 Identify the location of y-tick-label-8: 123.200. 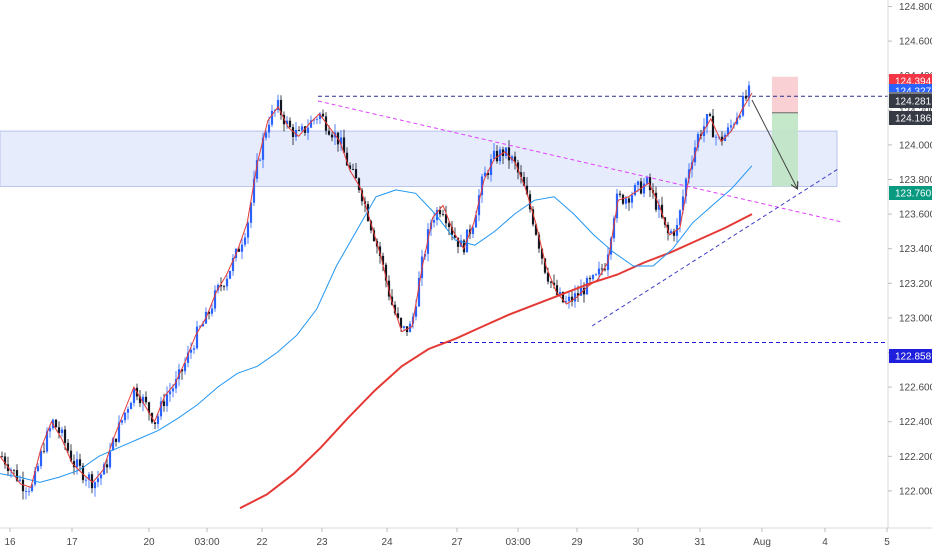
(915, 284).